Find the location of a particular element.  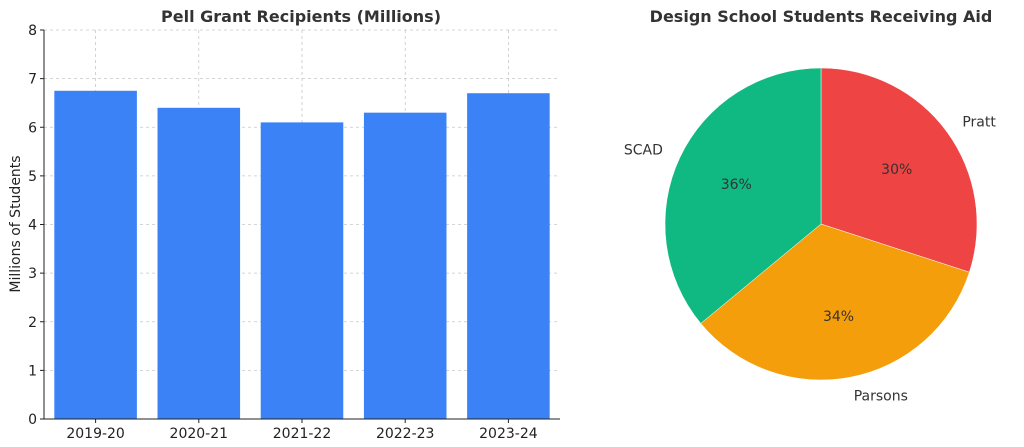

pie-slice-scad is located at coordinates (743, 195).